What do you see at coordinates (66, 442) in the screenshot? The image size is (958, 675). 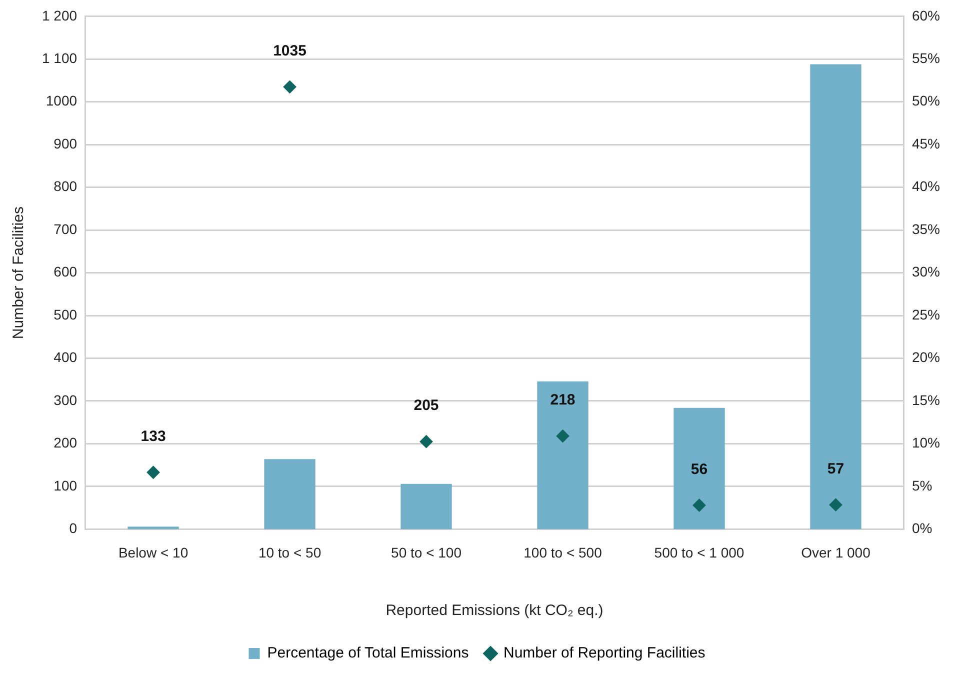 I see `y-tick-label: 200` at bounding box center [66, 442].